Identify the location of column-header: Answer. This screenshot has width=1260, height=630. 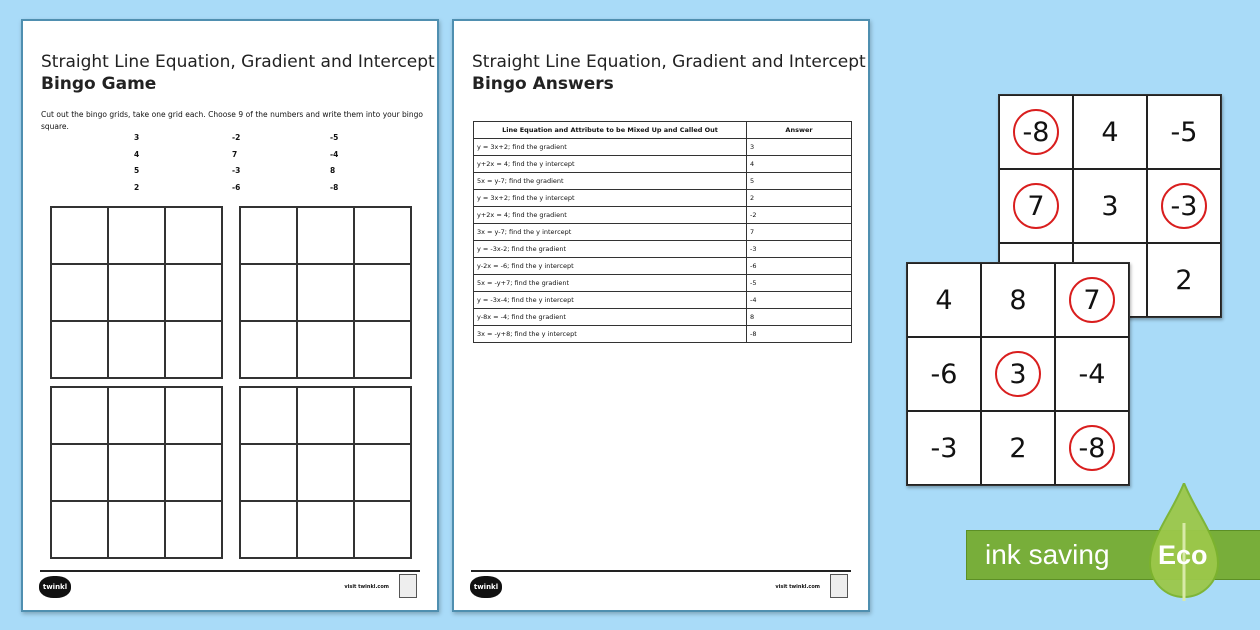
(799, 130).